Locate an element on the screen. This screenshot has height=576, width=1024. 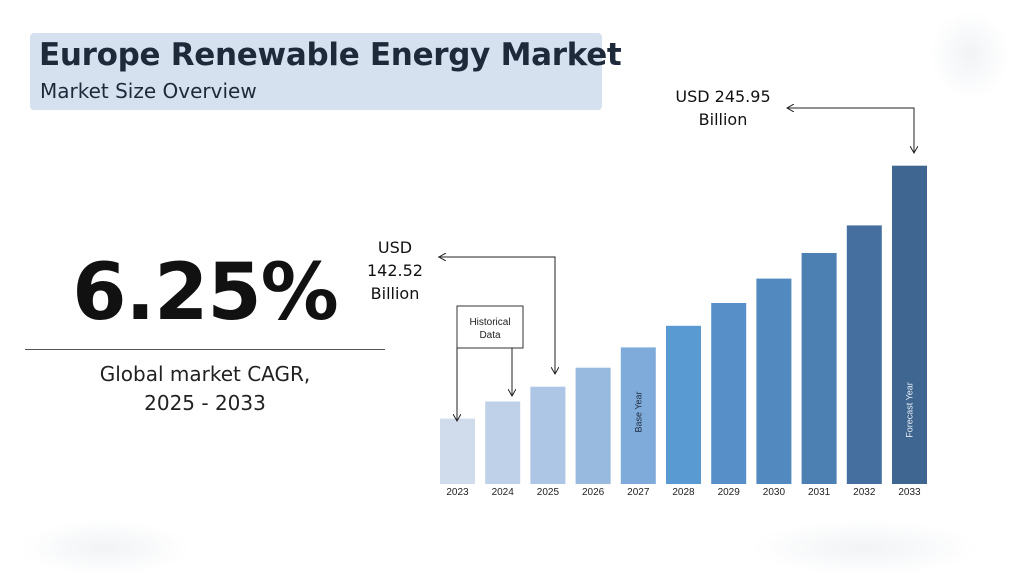
x-tick-label: 2031 is located at coordinates (819, 492).